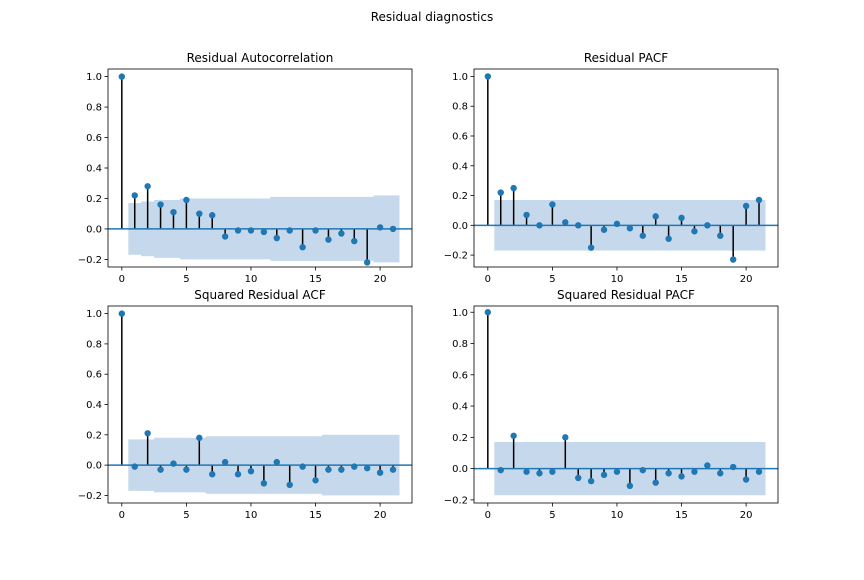 The image size is (864, 580). I want to click on y-tick-label: 0.6, so click(460, 375).